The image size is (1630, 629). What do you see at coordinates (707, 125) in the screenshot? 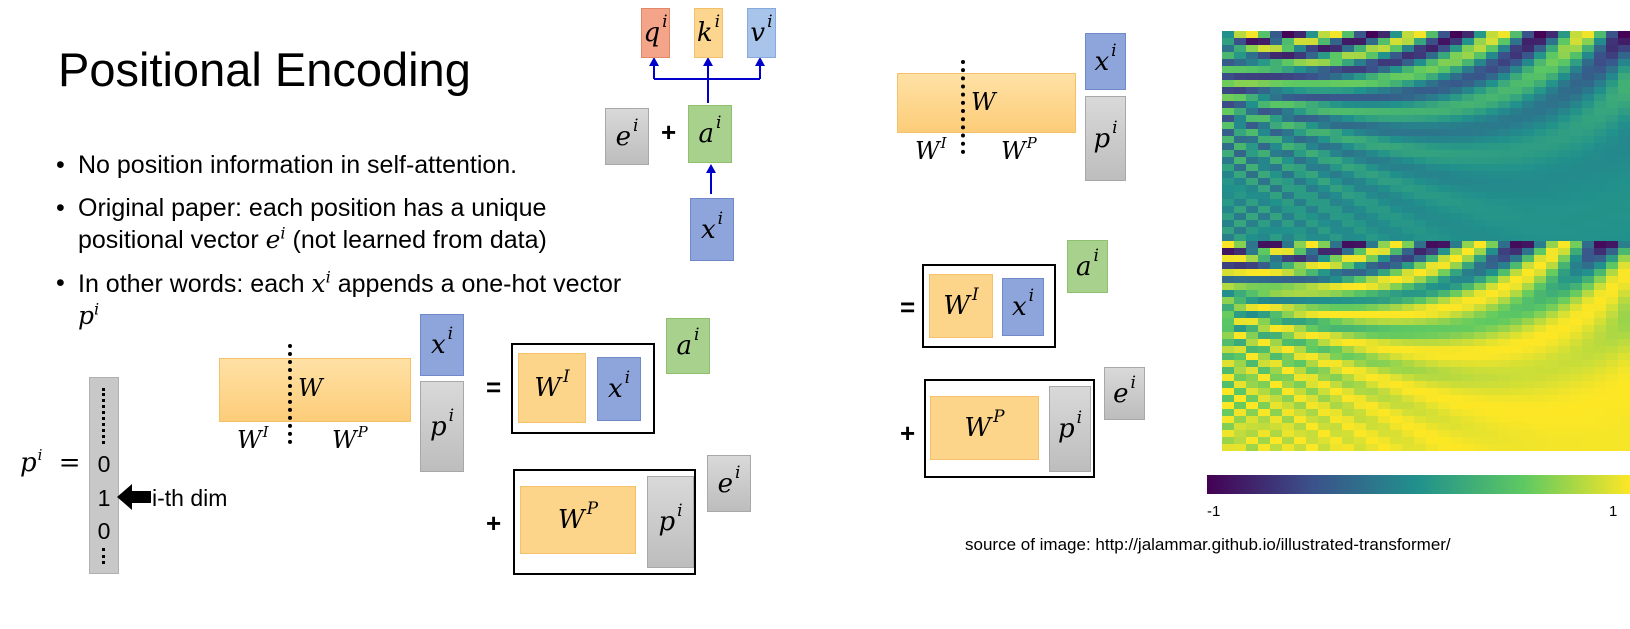
I see `qkv-arrows` at bounding box center [707, 125].